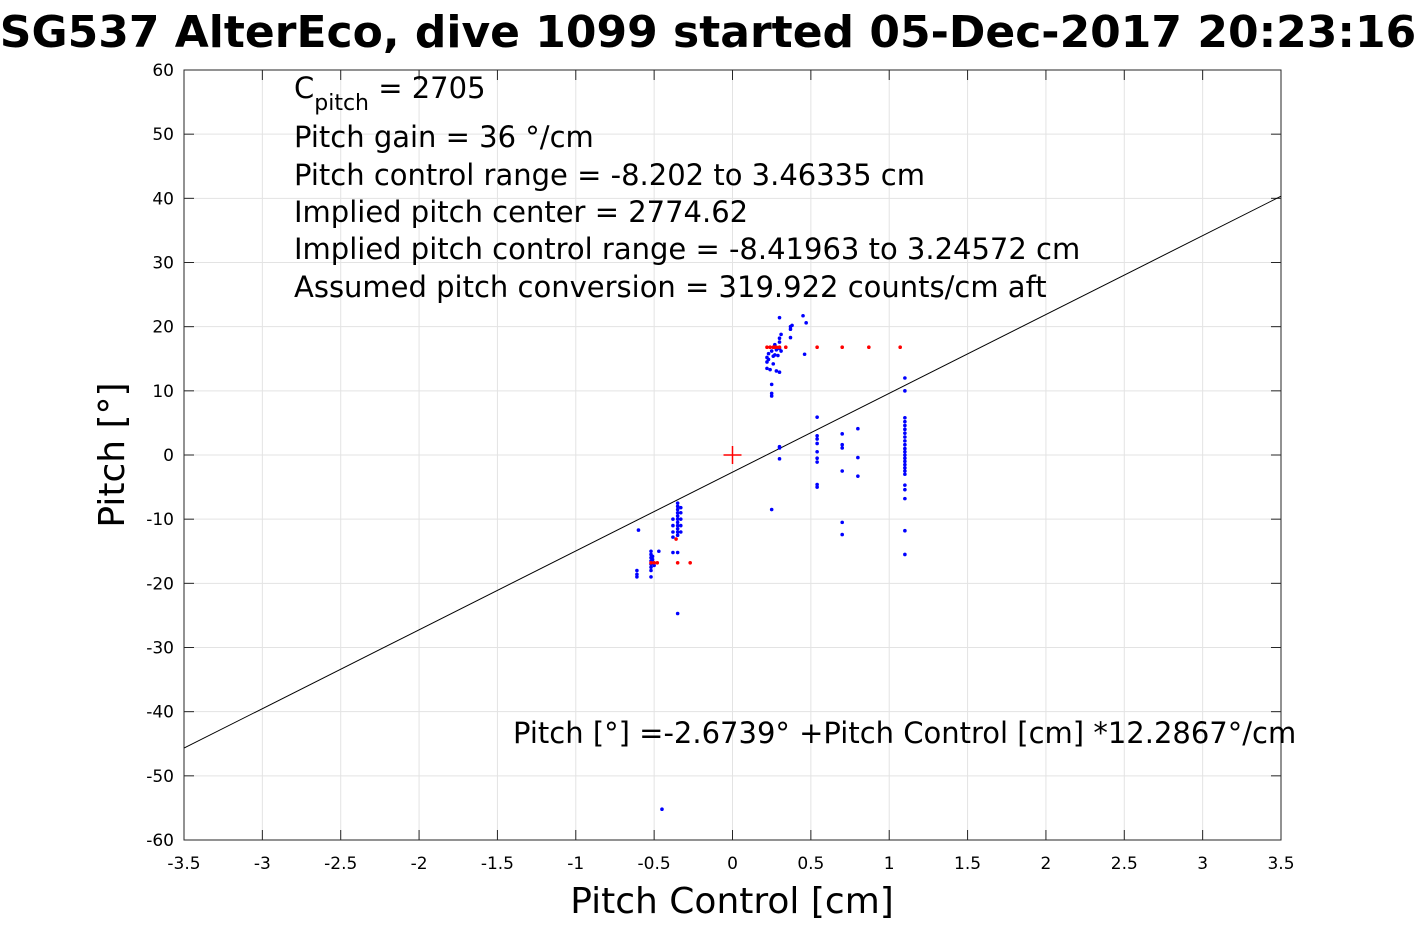 This screenshot has height=945, width=1417. Describe the element at coordinates (163, 328) in the screenshot. I see `y-tick-label: 20` at that location.